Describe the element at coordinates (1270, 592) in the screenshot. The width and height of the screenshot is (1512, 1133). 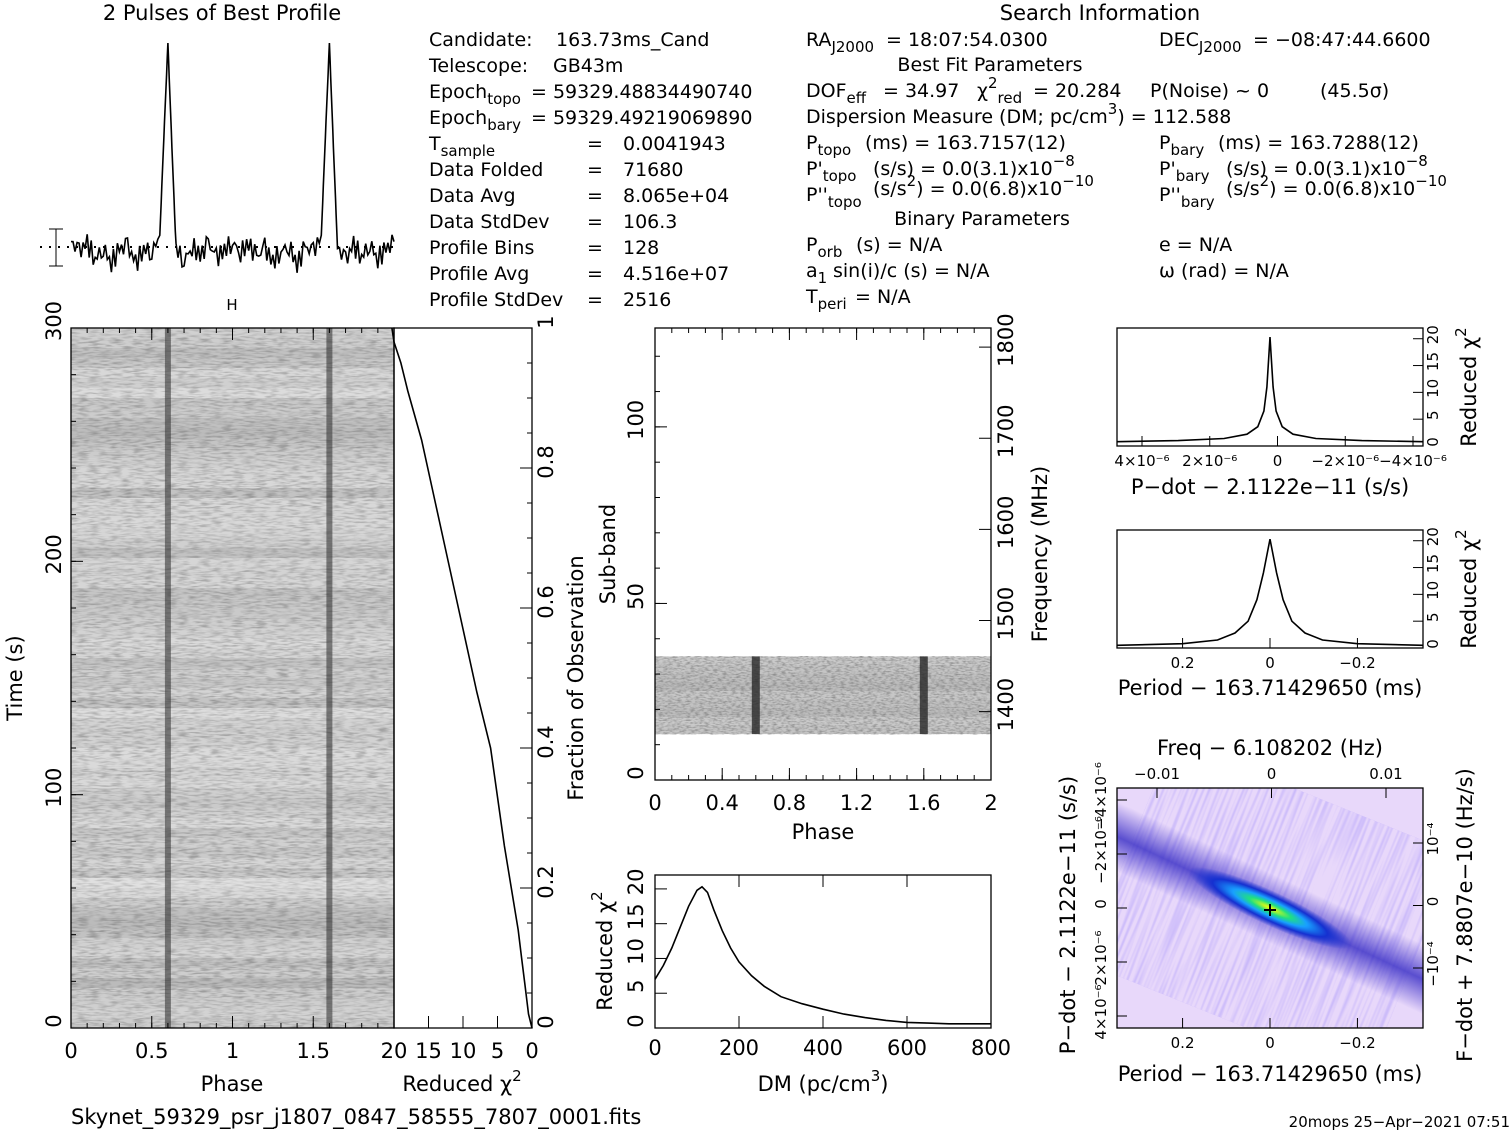
I see `period-curve` at that location.